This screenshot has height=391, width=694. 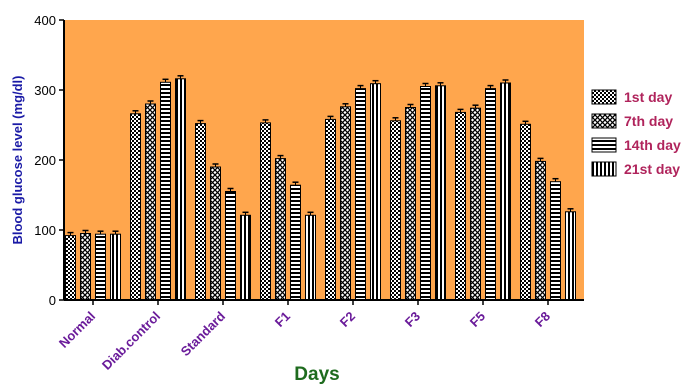 What do you see at coordinates (347, 319) in the screenshot?
I see `x-tick-label: F2` at bounding box center [347, 319].